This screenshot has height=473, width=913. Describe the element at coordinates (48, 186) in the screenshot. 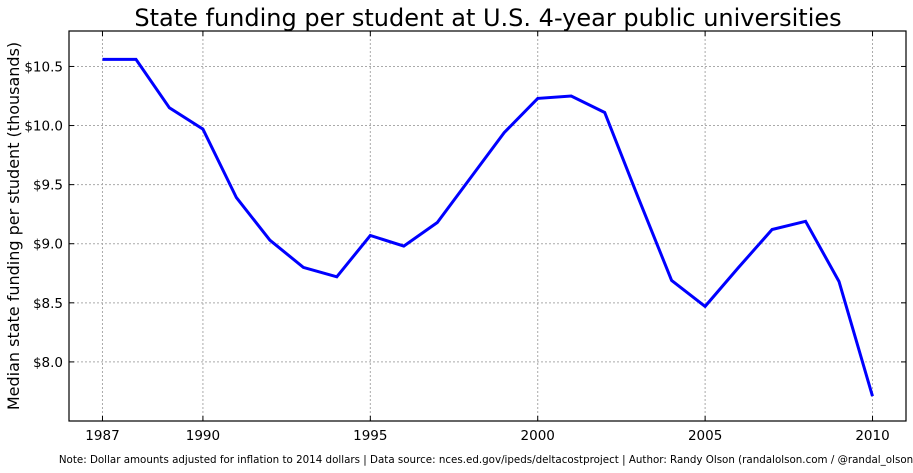

I see `y-tick-label: $9.5` at that location.